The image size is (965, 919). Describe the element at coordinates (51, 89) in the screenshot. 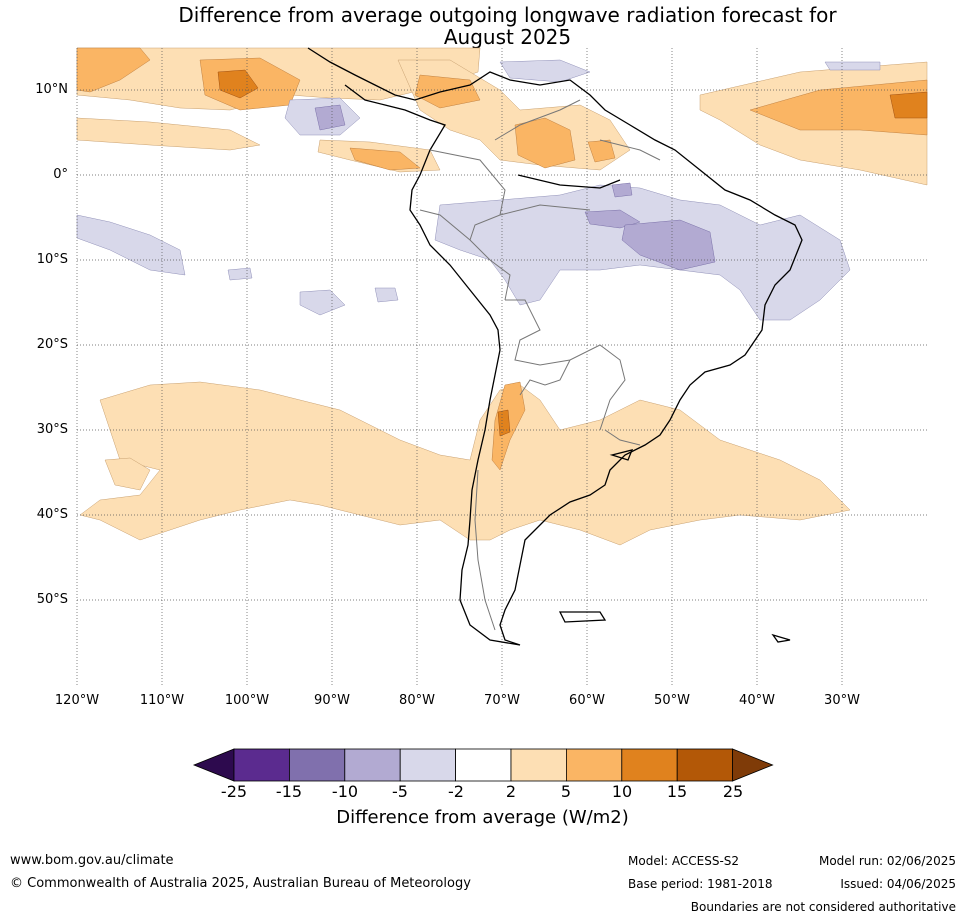

I see `lat-label-10n: 10°N` at that location.